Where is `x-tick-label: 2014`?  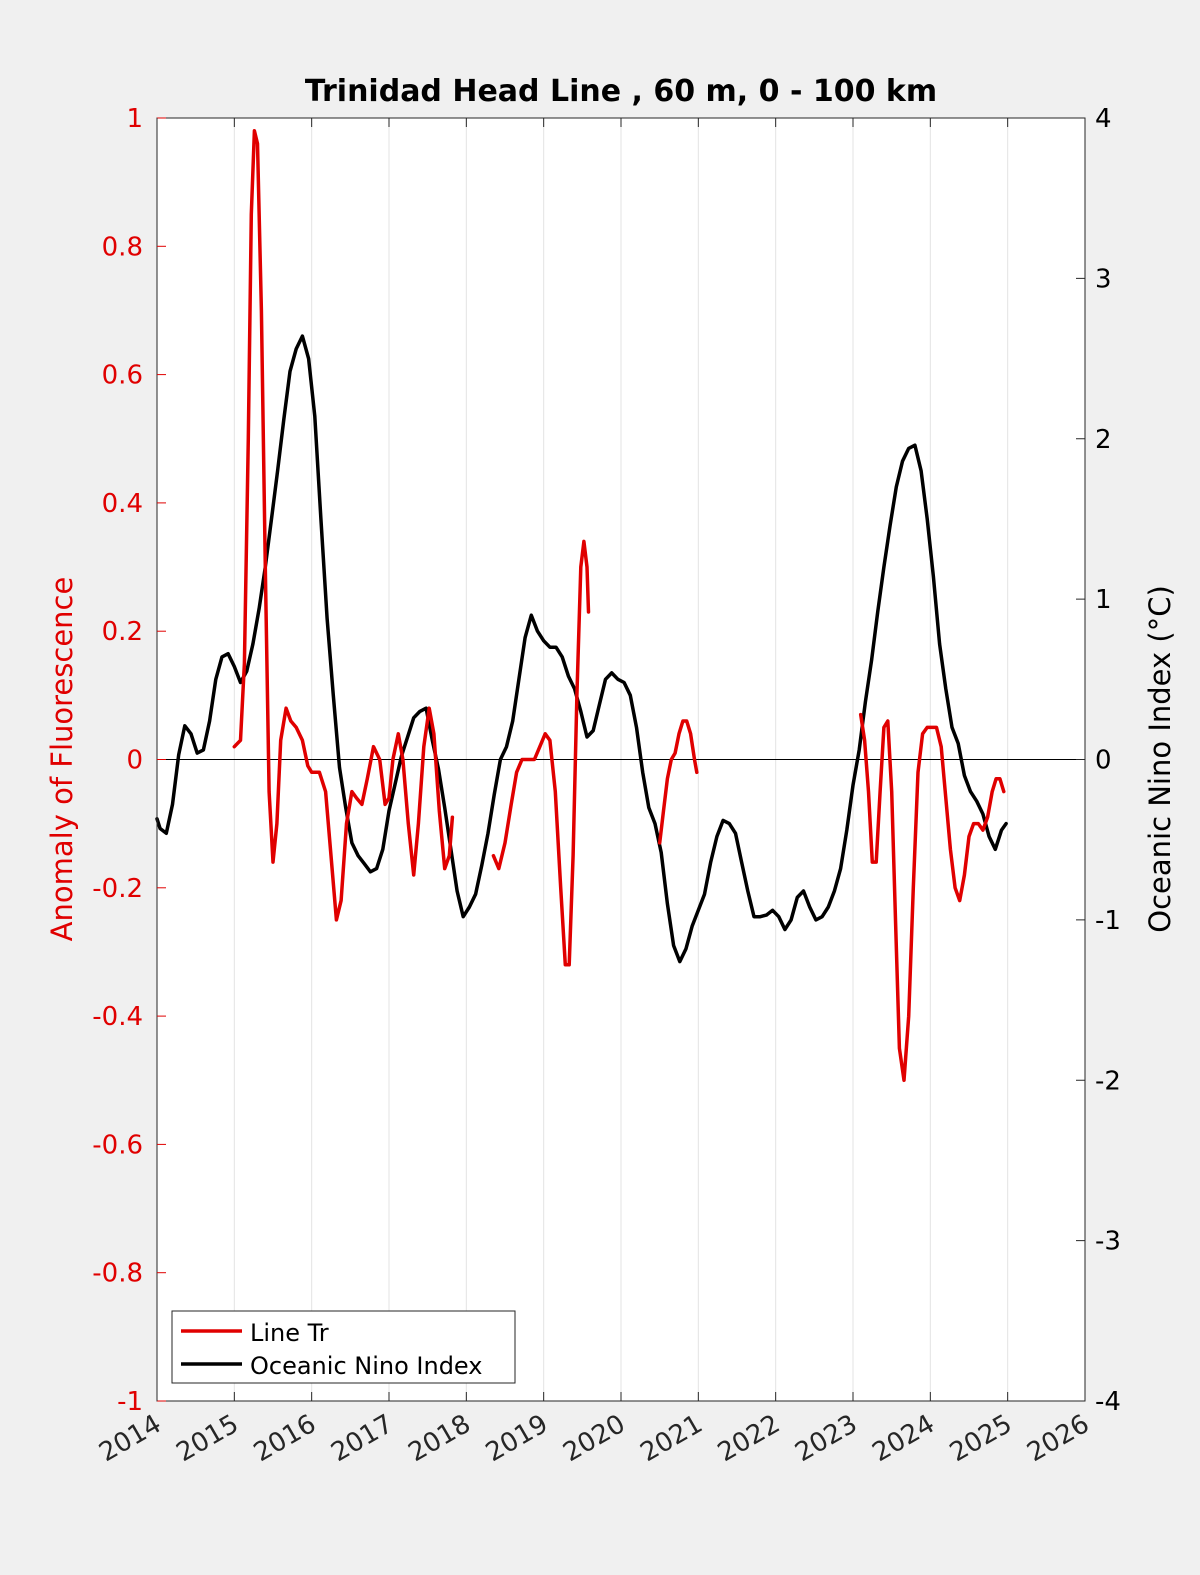 x-tick-label: 2014 is located at coordinates (130, 1438).